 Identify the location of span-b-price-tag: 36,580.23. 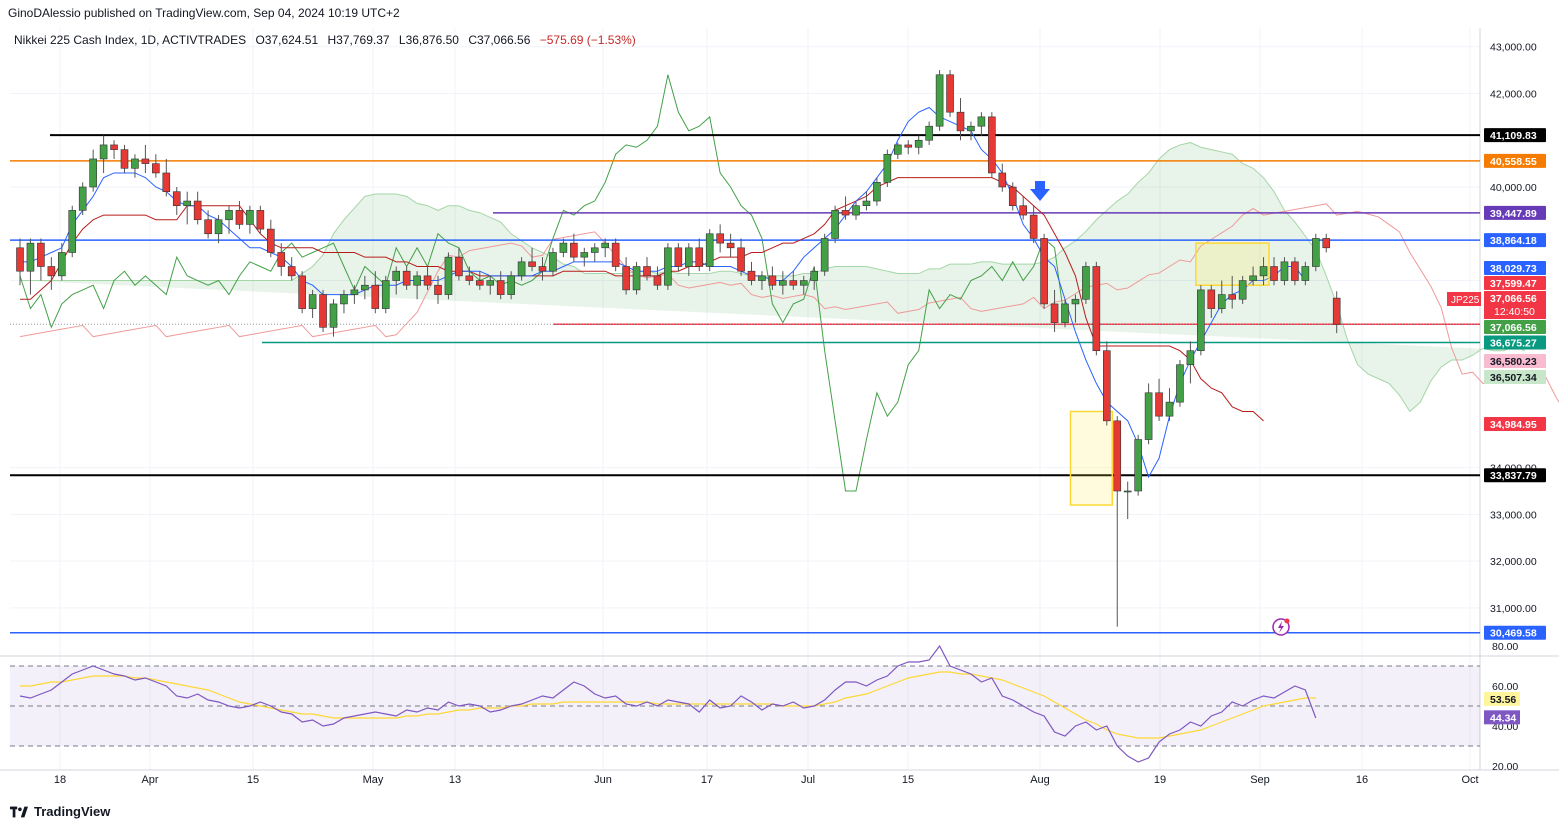
(1515, 361).